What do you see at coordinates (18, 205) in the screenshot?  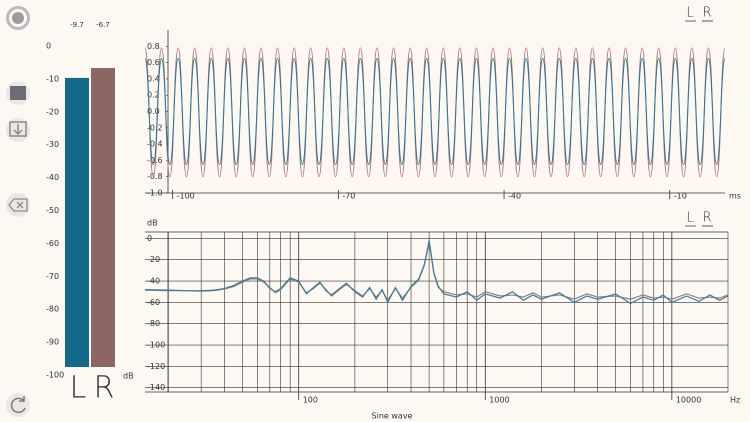 I see `clear-button` at bounding box center [18, 205].